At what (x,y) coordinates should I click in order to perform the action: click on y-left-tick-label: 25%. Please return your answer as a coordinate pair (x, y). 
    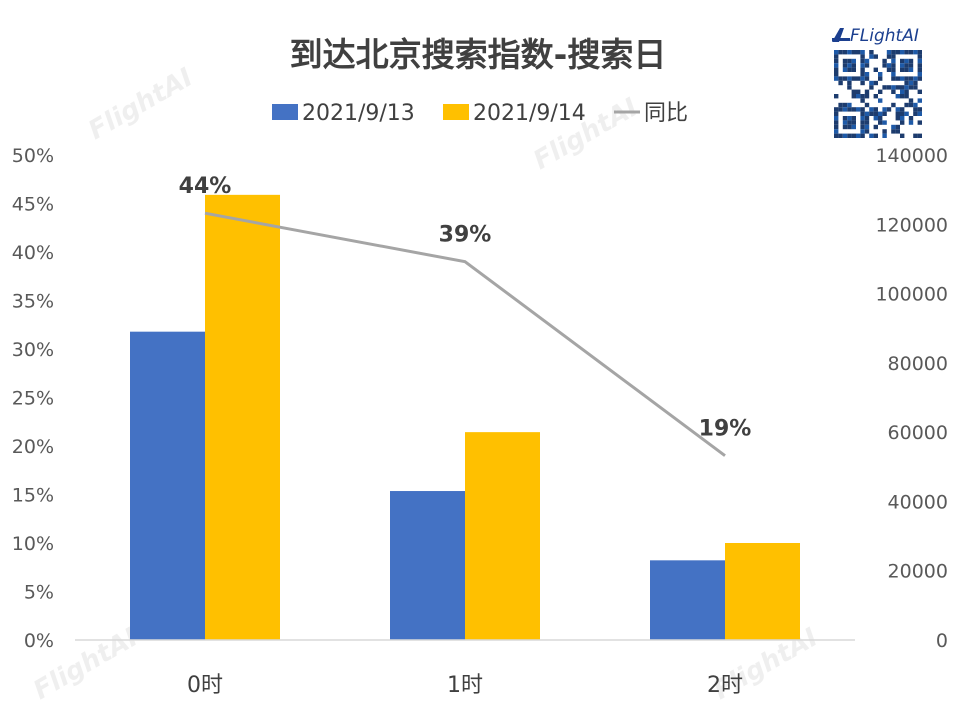
    Looking at the image, I should click on (33, 399).